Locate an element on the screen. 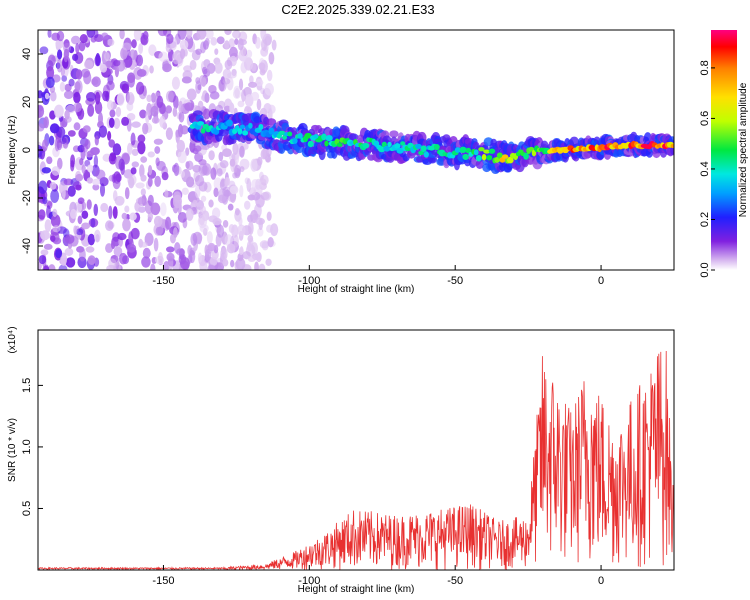 The width and height of the screenshot is (750, 600). snr-y-ticks: 0.5 1.0 1.5 is located at coordinates (32, 447).